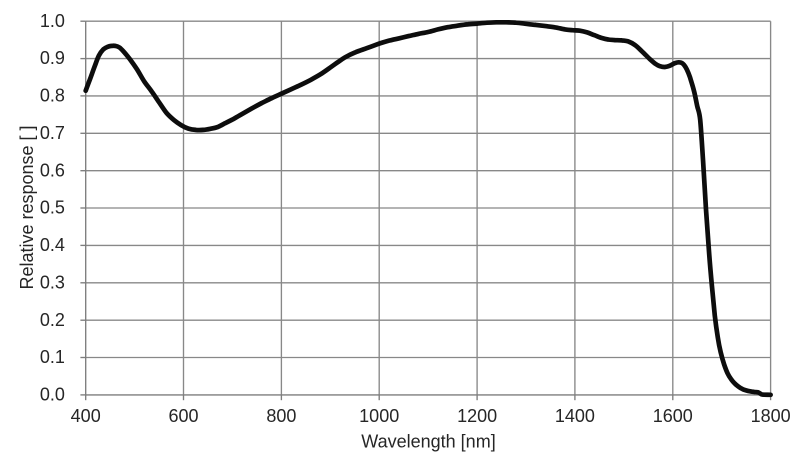 Image resolution: width=800 pixels, height=462 pixels. I want to click on svg-text: 1600, so click(673, 416).